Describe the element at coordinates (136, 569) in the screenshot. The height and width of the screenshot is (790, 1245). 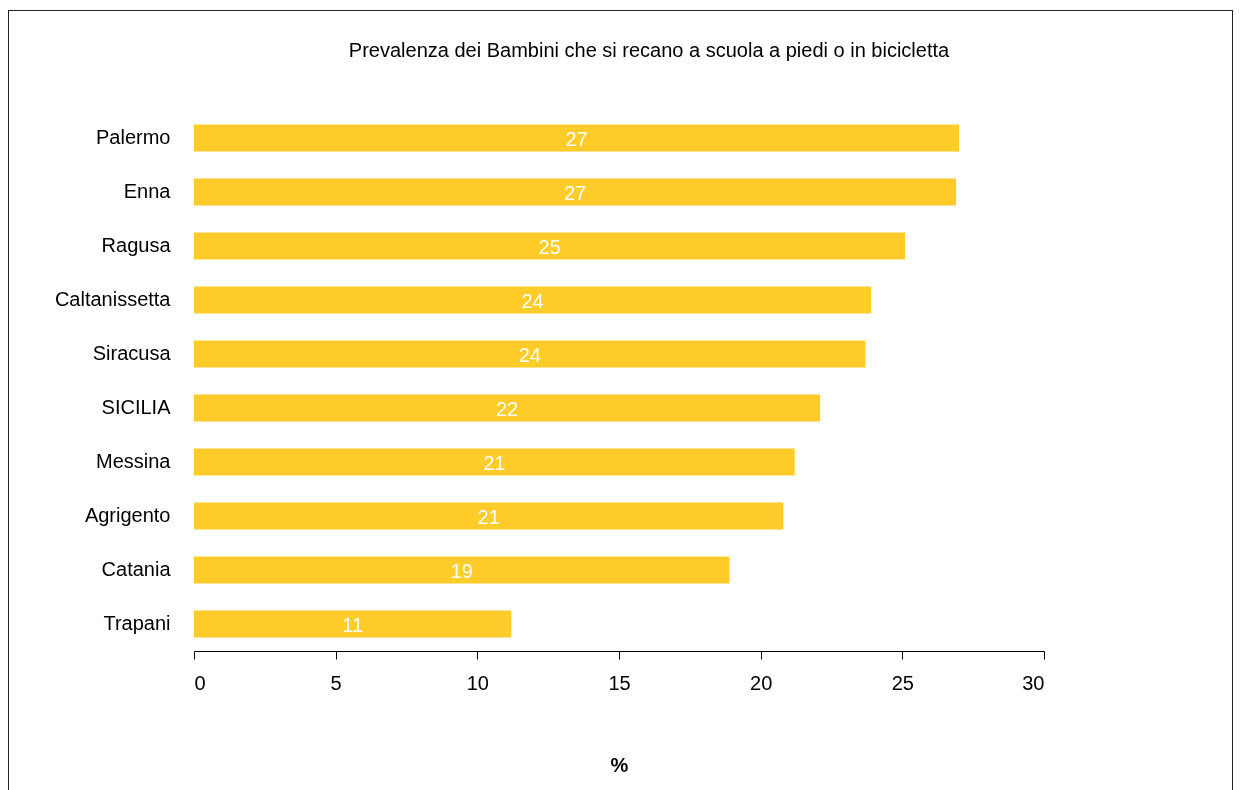
I see `y-tick-label: Catania` at that location.